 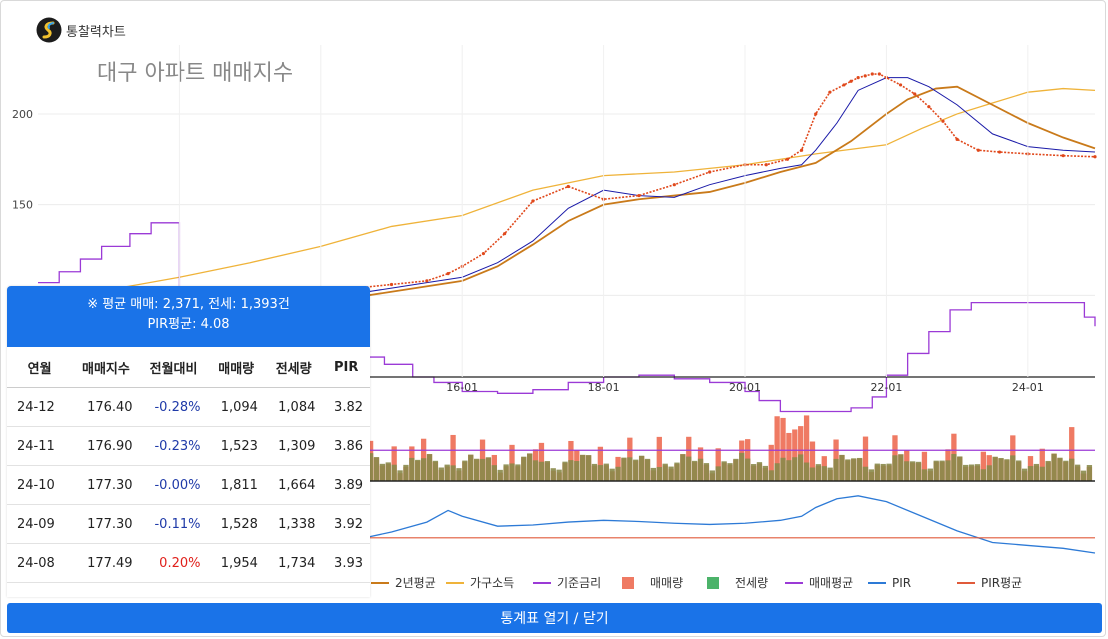 I want to click on table-row: 24-12 176.40 -0.28% 1,094 1,084 3.82, so click(x=188, y=407).